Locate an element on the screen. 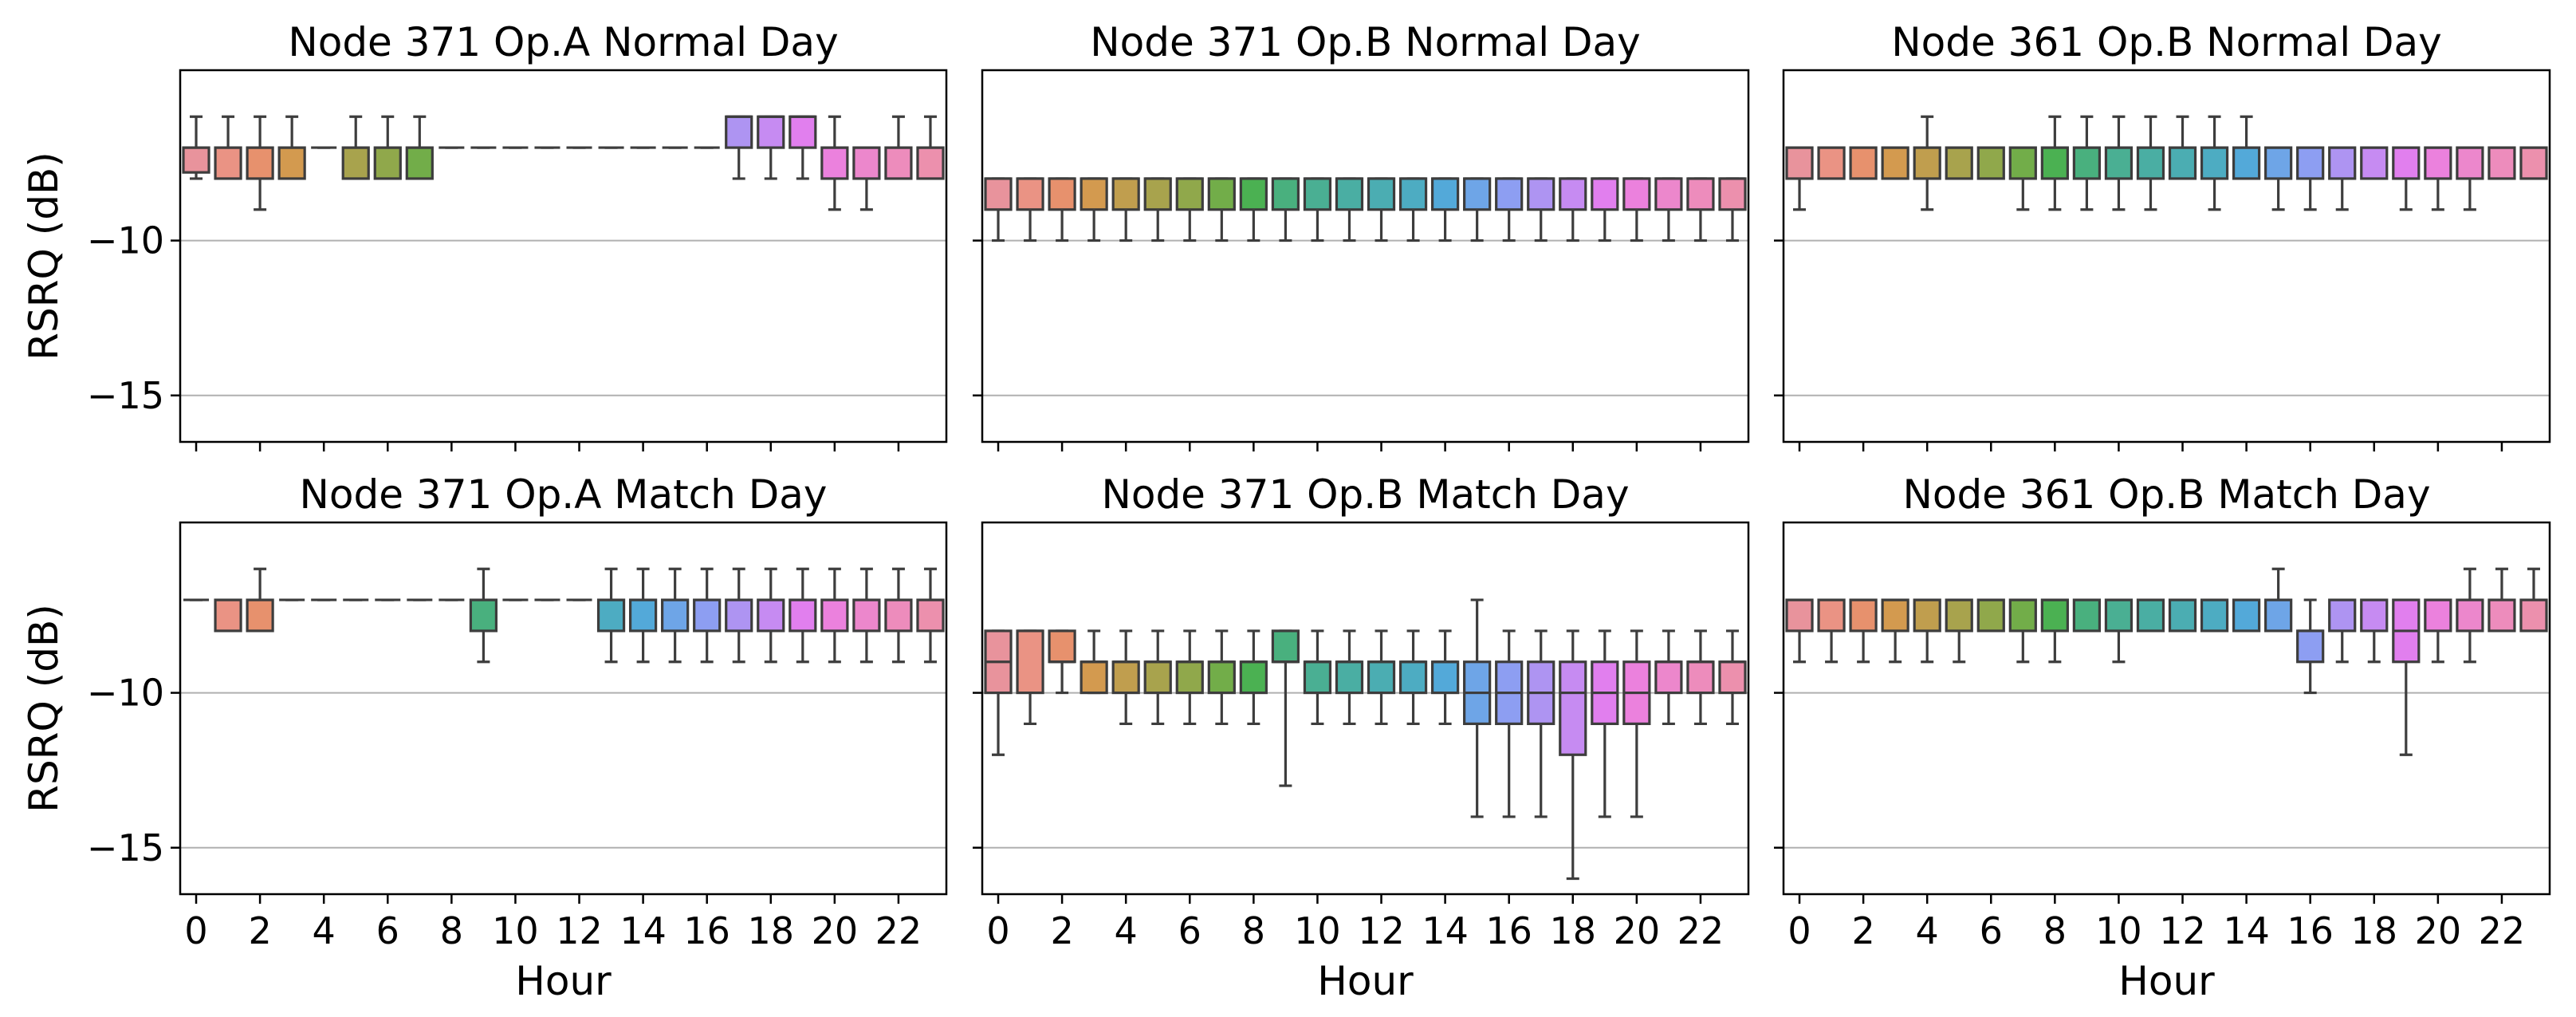  x-tick-label: 22 is located at coordinates (1701, 930).